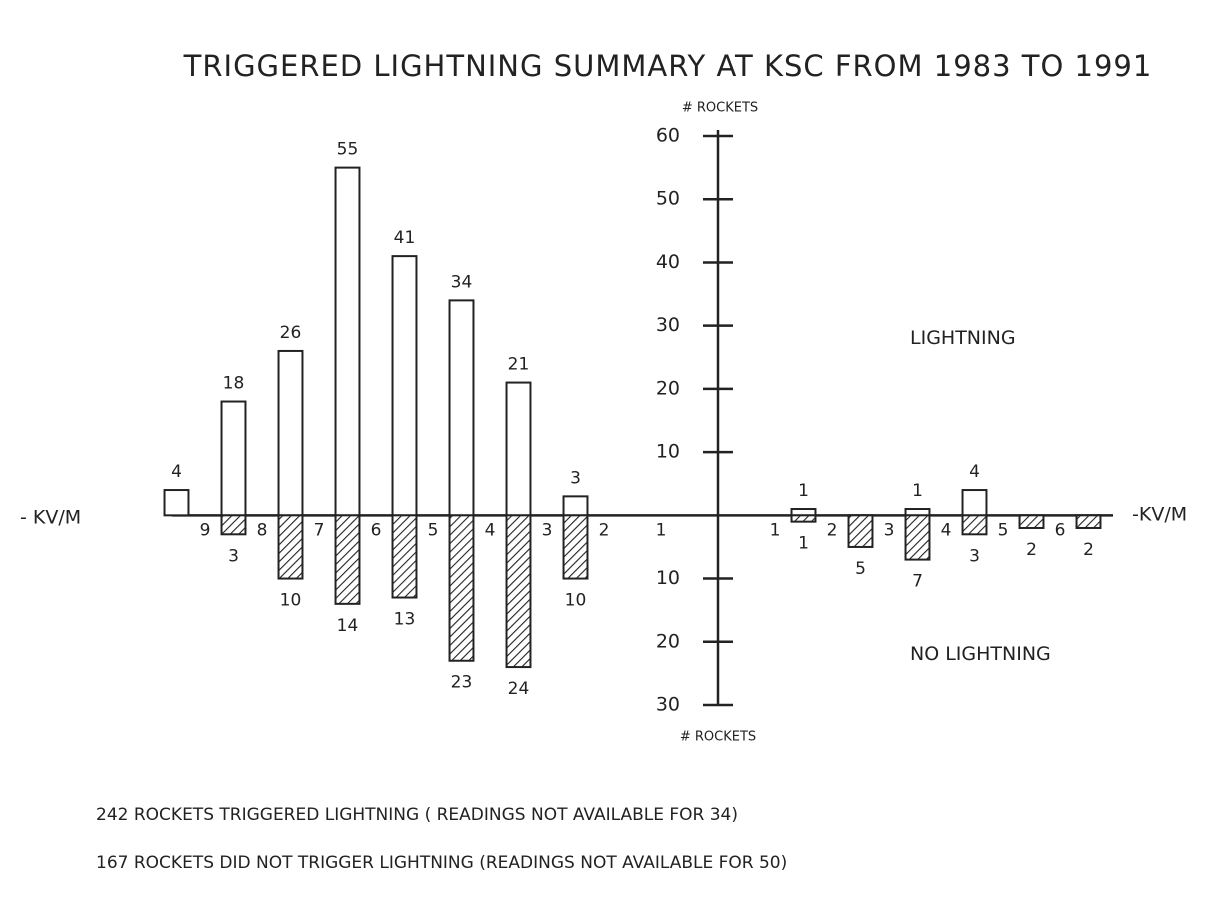 The image size is (1212, 906). I want to click on data-label: 14, so click(348, 626).